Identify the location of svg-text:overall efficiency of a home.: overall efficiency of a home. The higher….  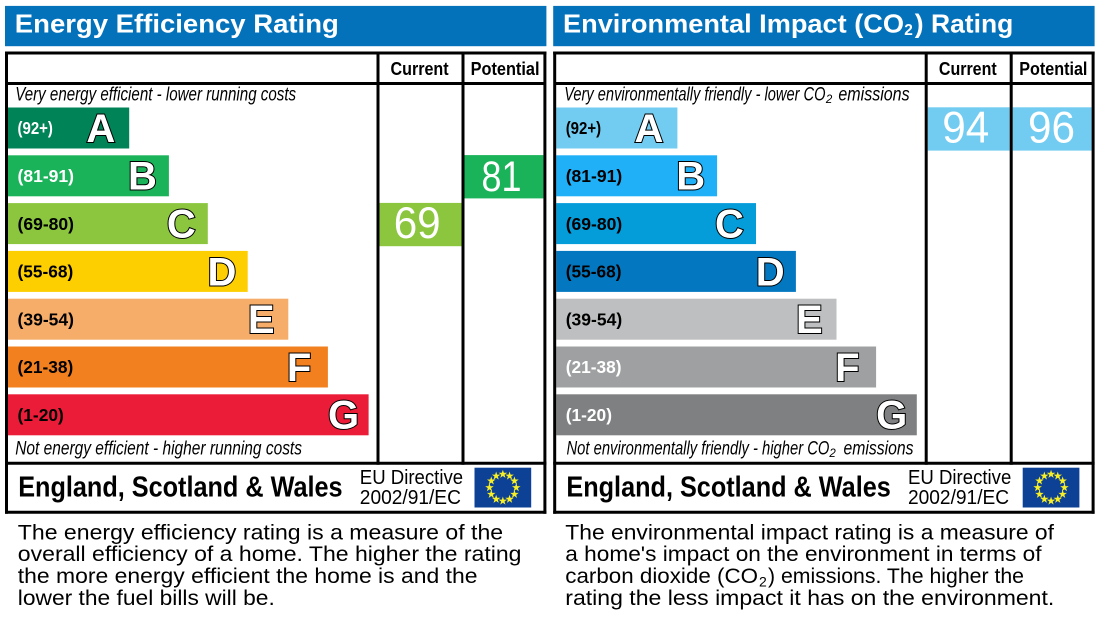
(270, 554).